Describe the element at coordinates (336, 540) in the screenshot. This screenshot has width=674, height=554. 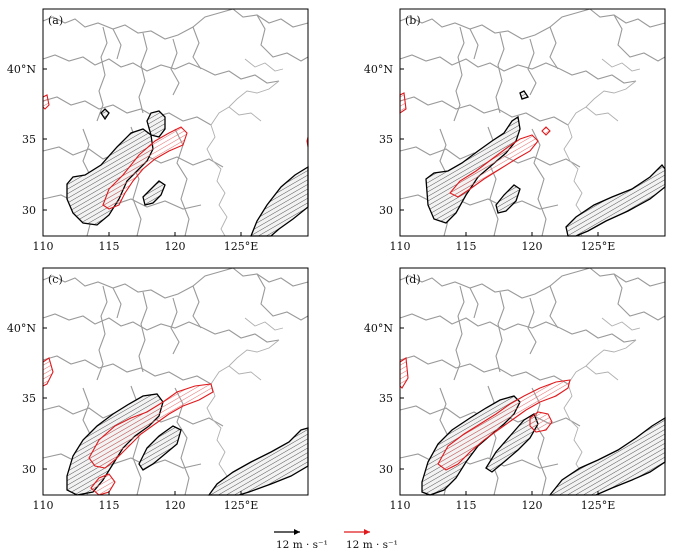
I see `legend: 12 m · s⁻¹ 12 m · s⁻¹` at that location.